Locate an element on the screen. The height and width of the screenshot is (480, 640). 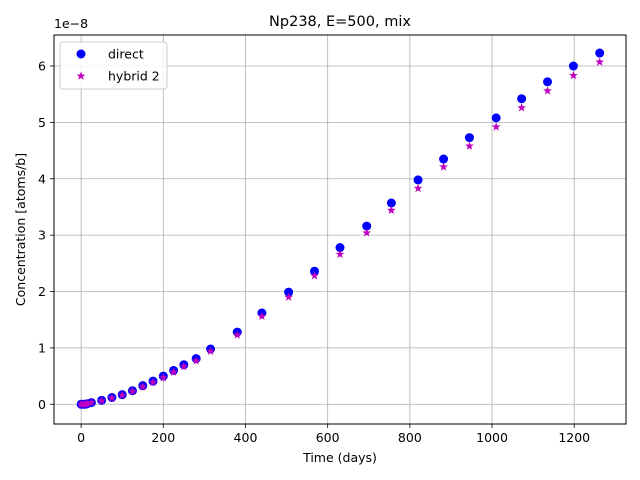
y-tick-label: 3 is located at coordinates (42, 235).